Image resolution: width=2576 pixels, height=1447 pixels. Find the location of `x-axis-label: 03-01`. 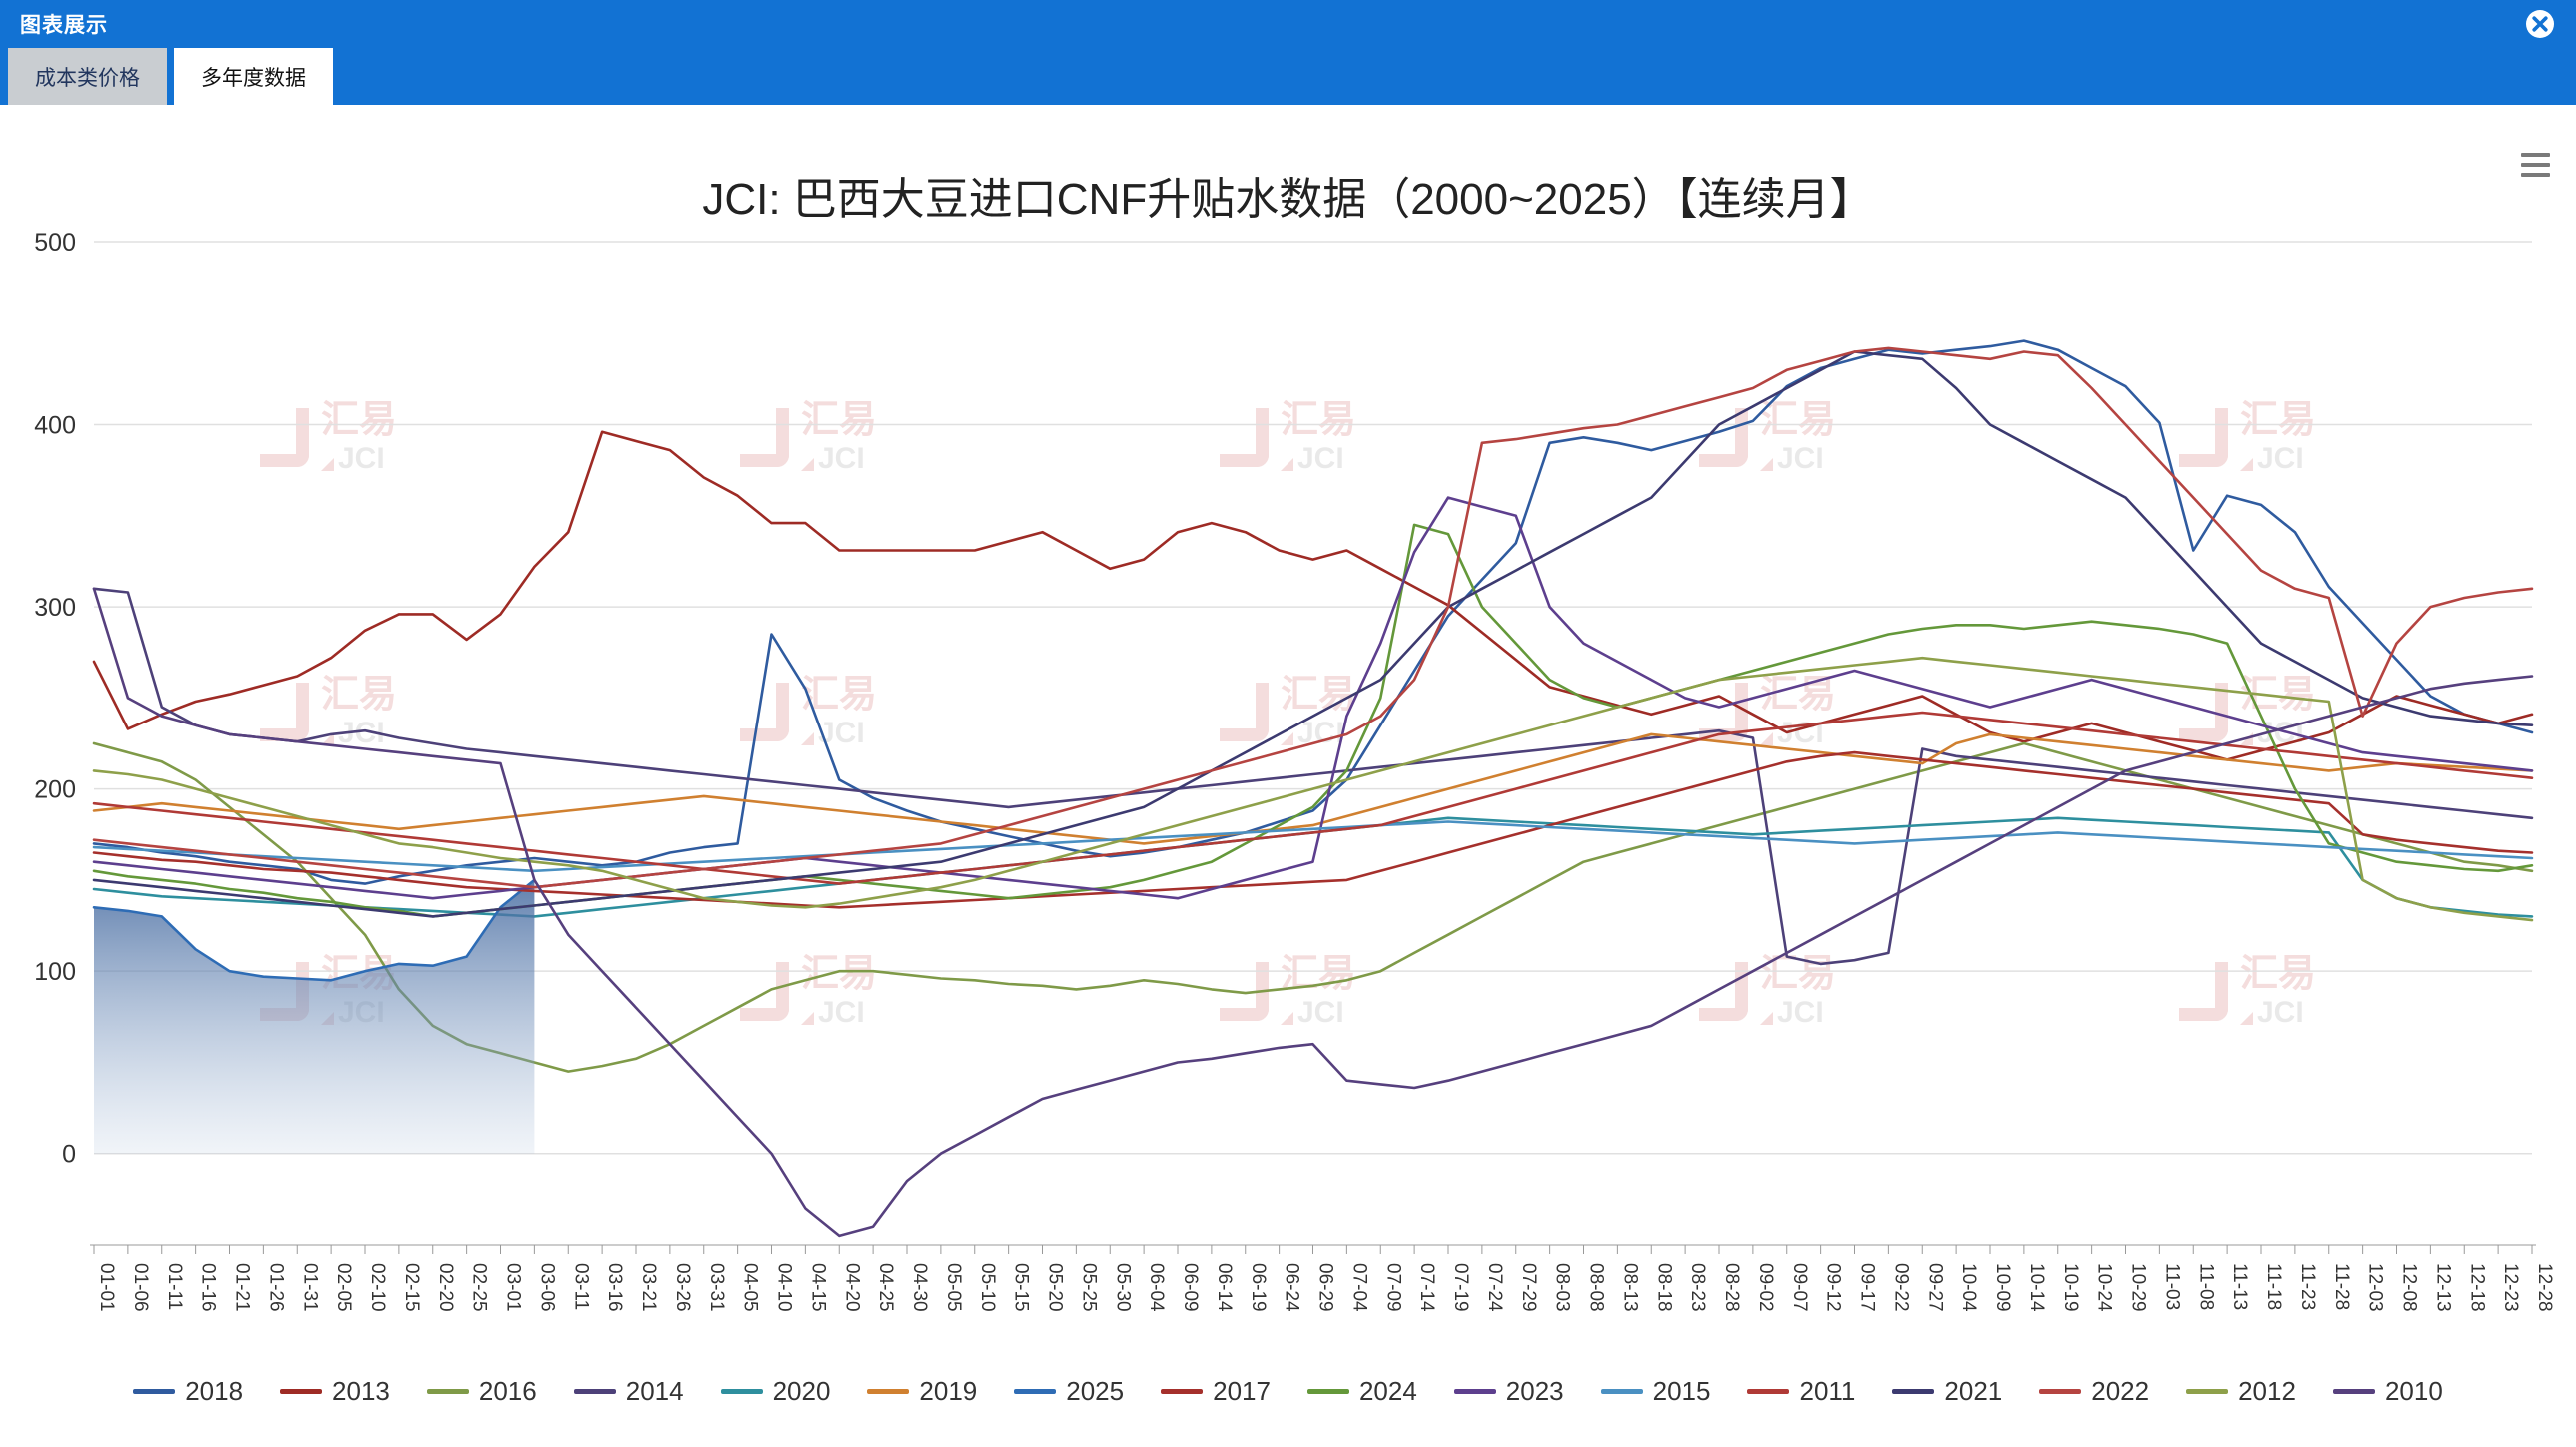

x-axis-label: 03-01 is located at coordinates (514, 1287).